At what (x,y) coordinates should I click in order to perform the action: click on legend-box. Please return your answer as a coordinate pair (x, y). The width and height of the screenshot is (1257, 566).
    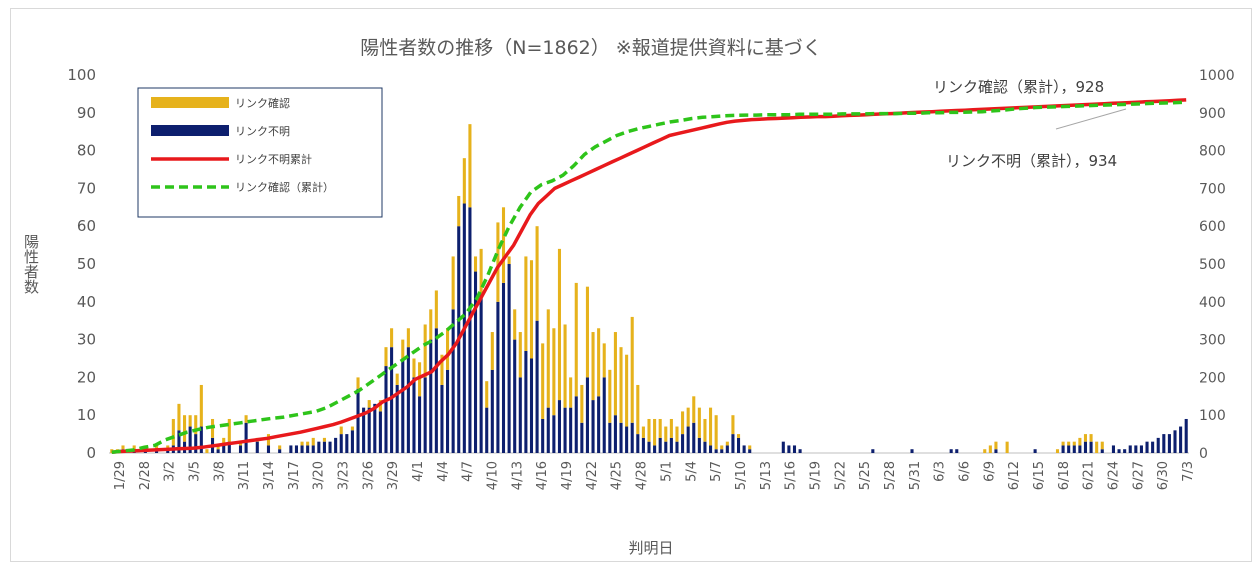
    Looking at the image, I should click on (260, 152).